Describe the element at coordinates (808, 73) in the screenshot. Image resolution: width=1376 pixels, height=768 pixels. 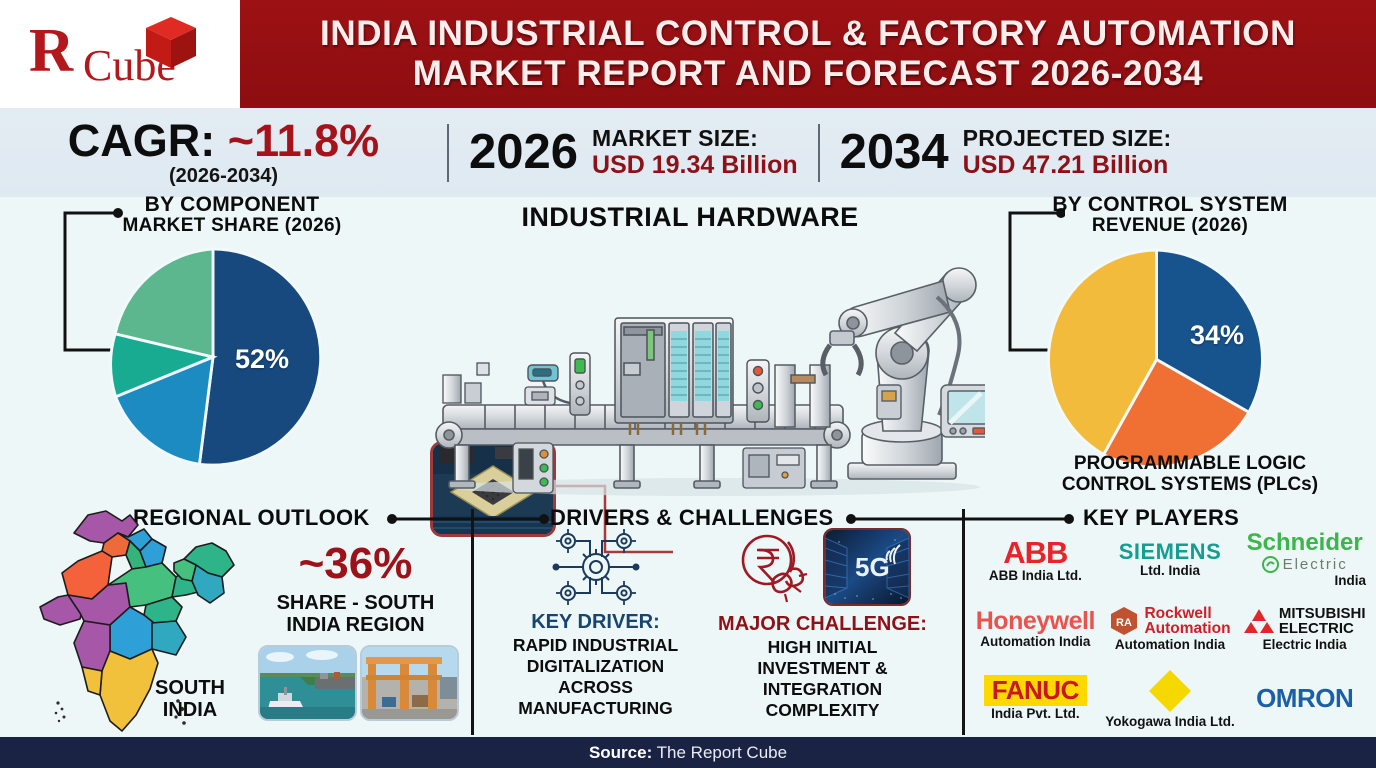
I see `title-line-2: MARKET REPORT AND FORECAST 2026-2034` at that location.